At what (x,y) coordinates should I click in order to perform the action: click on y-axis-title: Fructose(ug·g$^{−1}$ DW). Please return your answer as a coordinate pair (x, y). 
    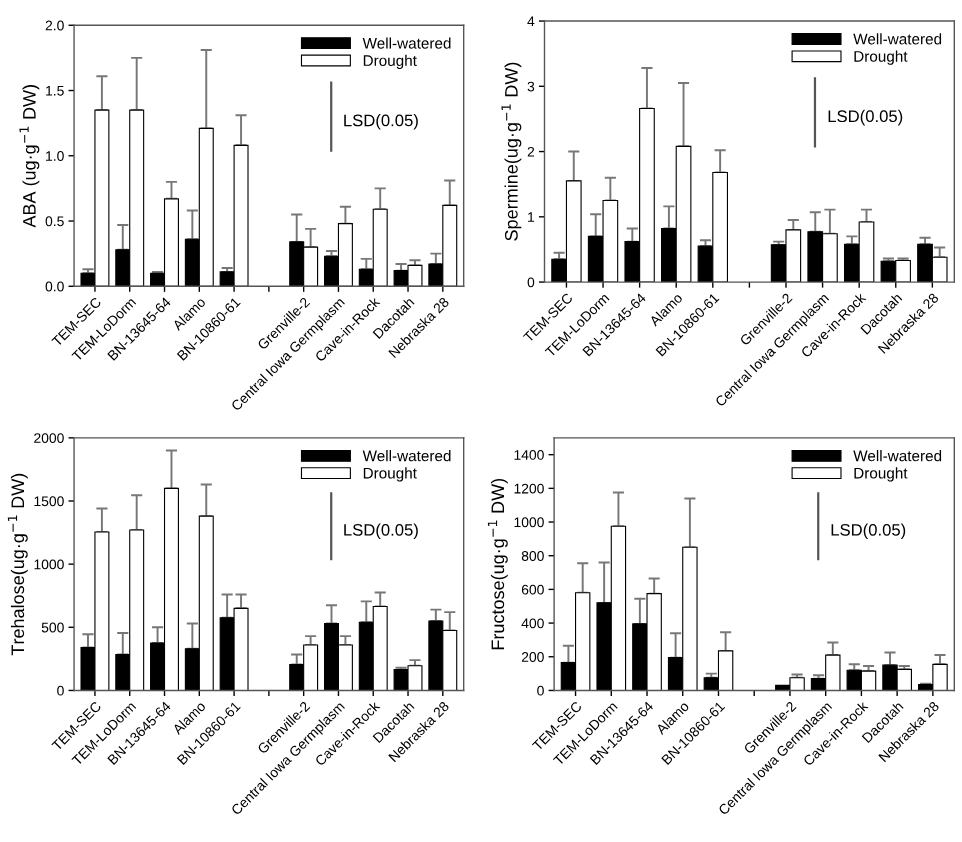
    Looking at the image, I should click on (497, 564).